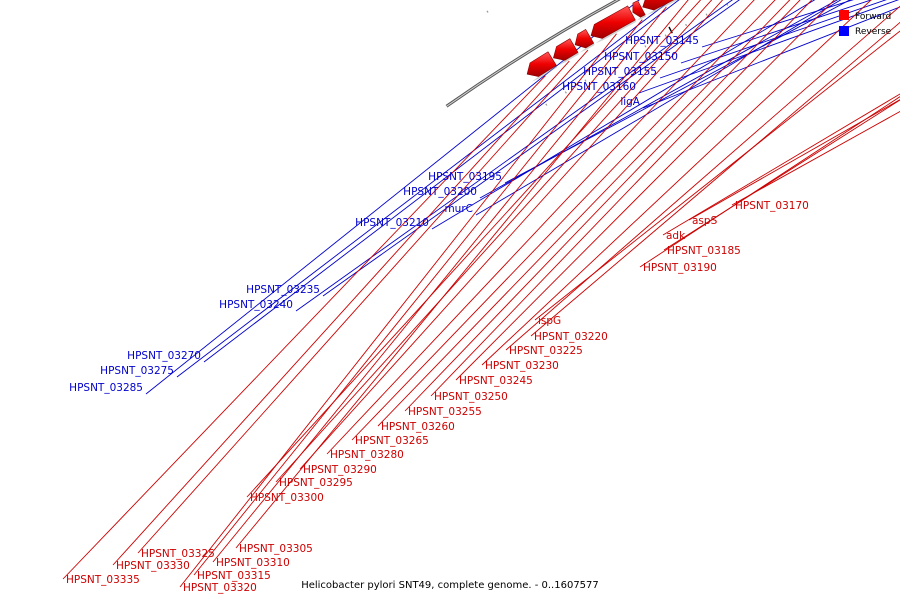  What do you see at coordinates (137, 371) in the screenshot?
I see `gene-label-hpsnt_03275: HPSNT_03275` at bounding box center [137, 371].